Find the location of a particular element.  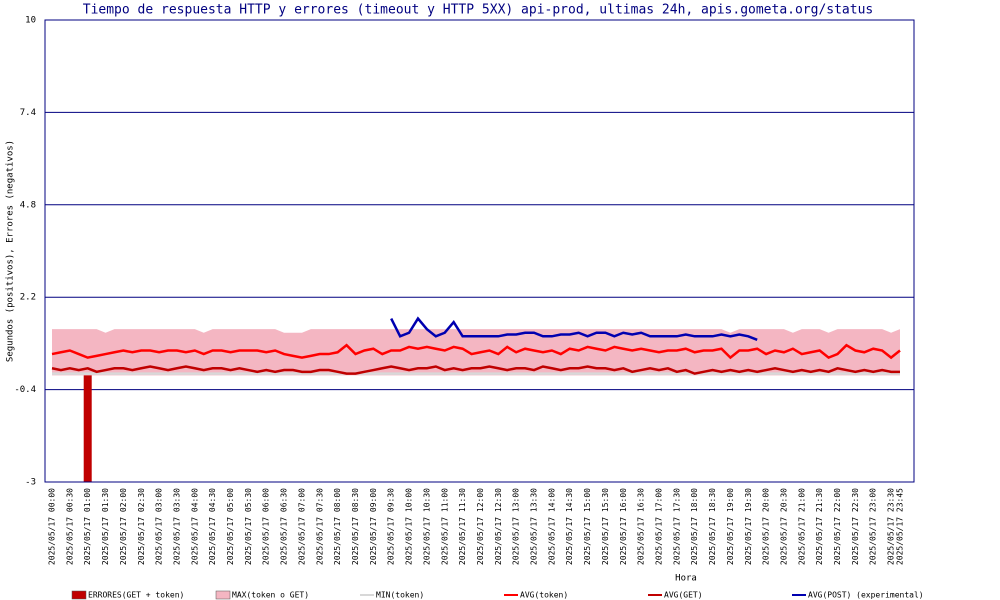

x-tick-label: 2025/05/17 07:30 is located at coordinates (319, 526).